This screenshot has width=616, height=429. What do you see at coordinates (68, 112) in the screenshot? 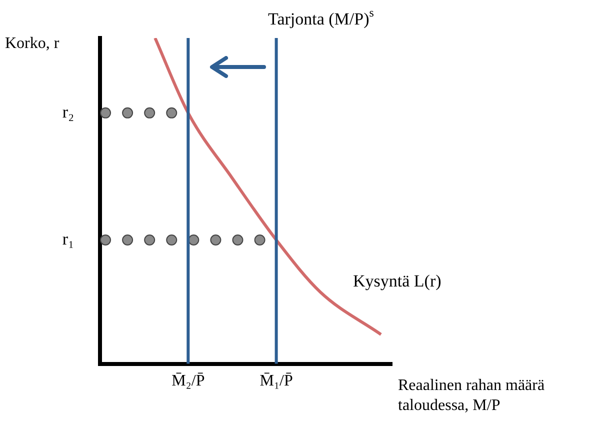
I see `series-label: r₂` at bounding box center [68, 112].